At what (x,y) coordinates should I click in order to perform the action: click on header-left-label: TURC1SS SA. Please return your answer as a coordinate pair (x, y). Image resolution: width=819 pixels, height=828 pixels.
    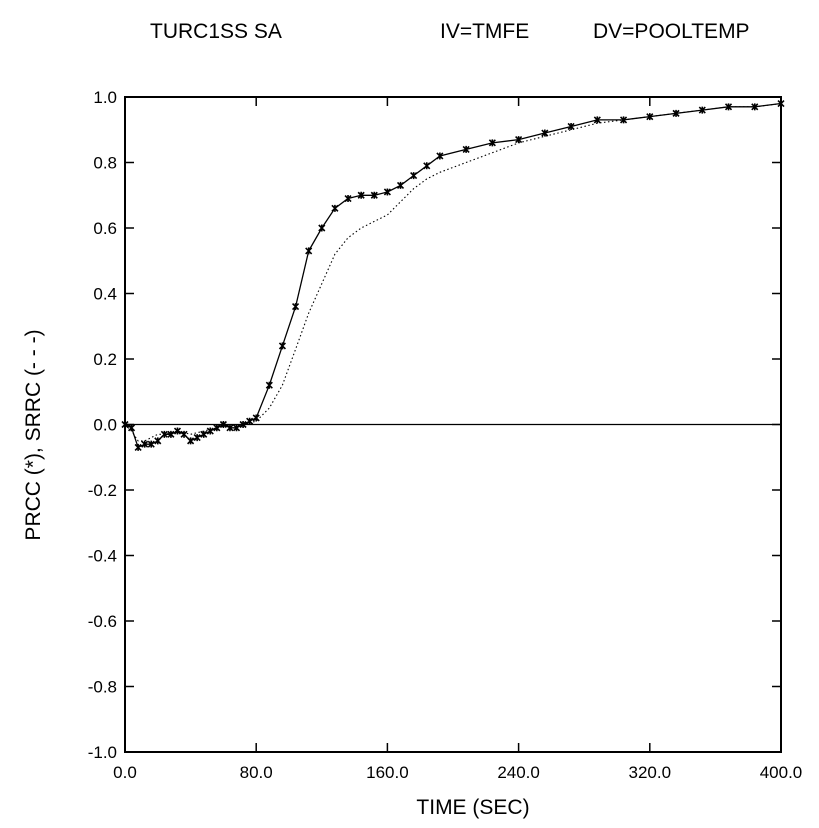
    Looking at the image, I should click on (216, 31).